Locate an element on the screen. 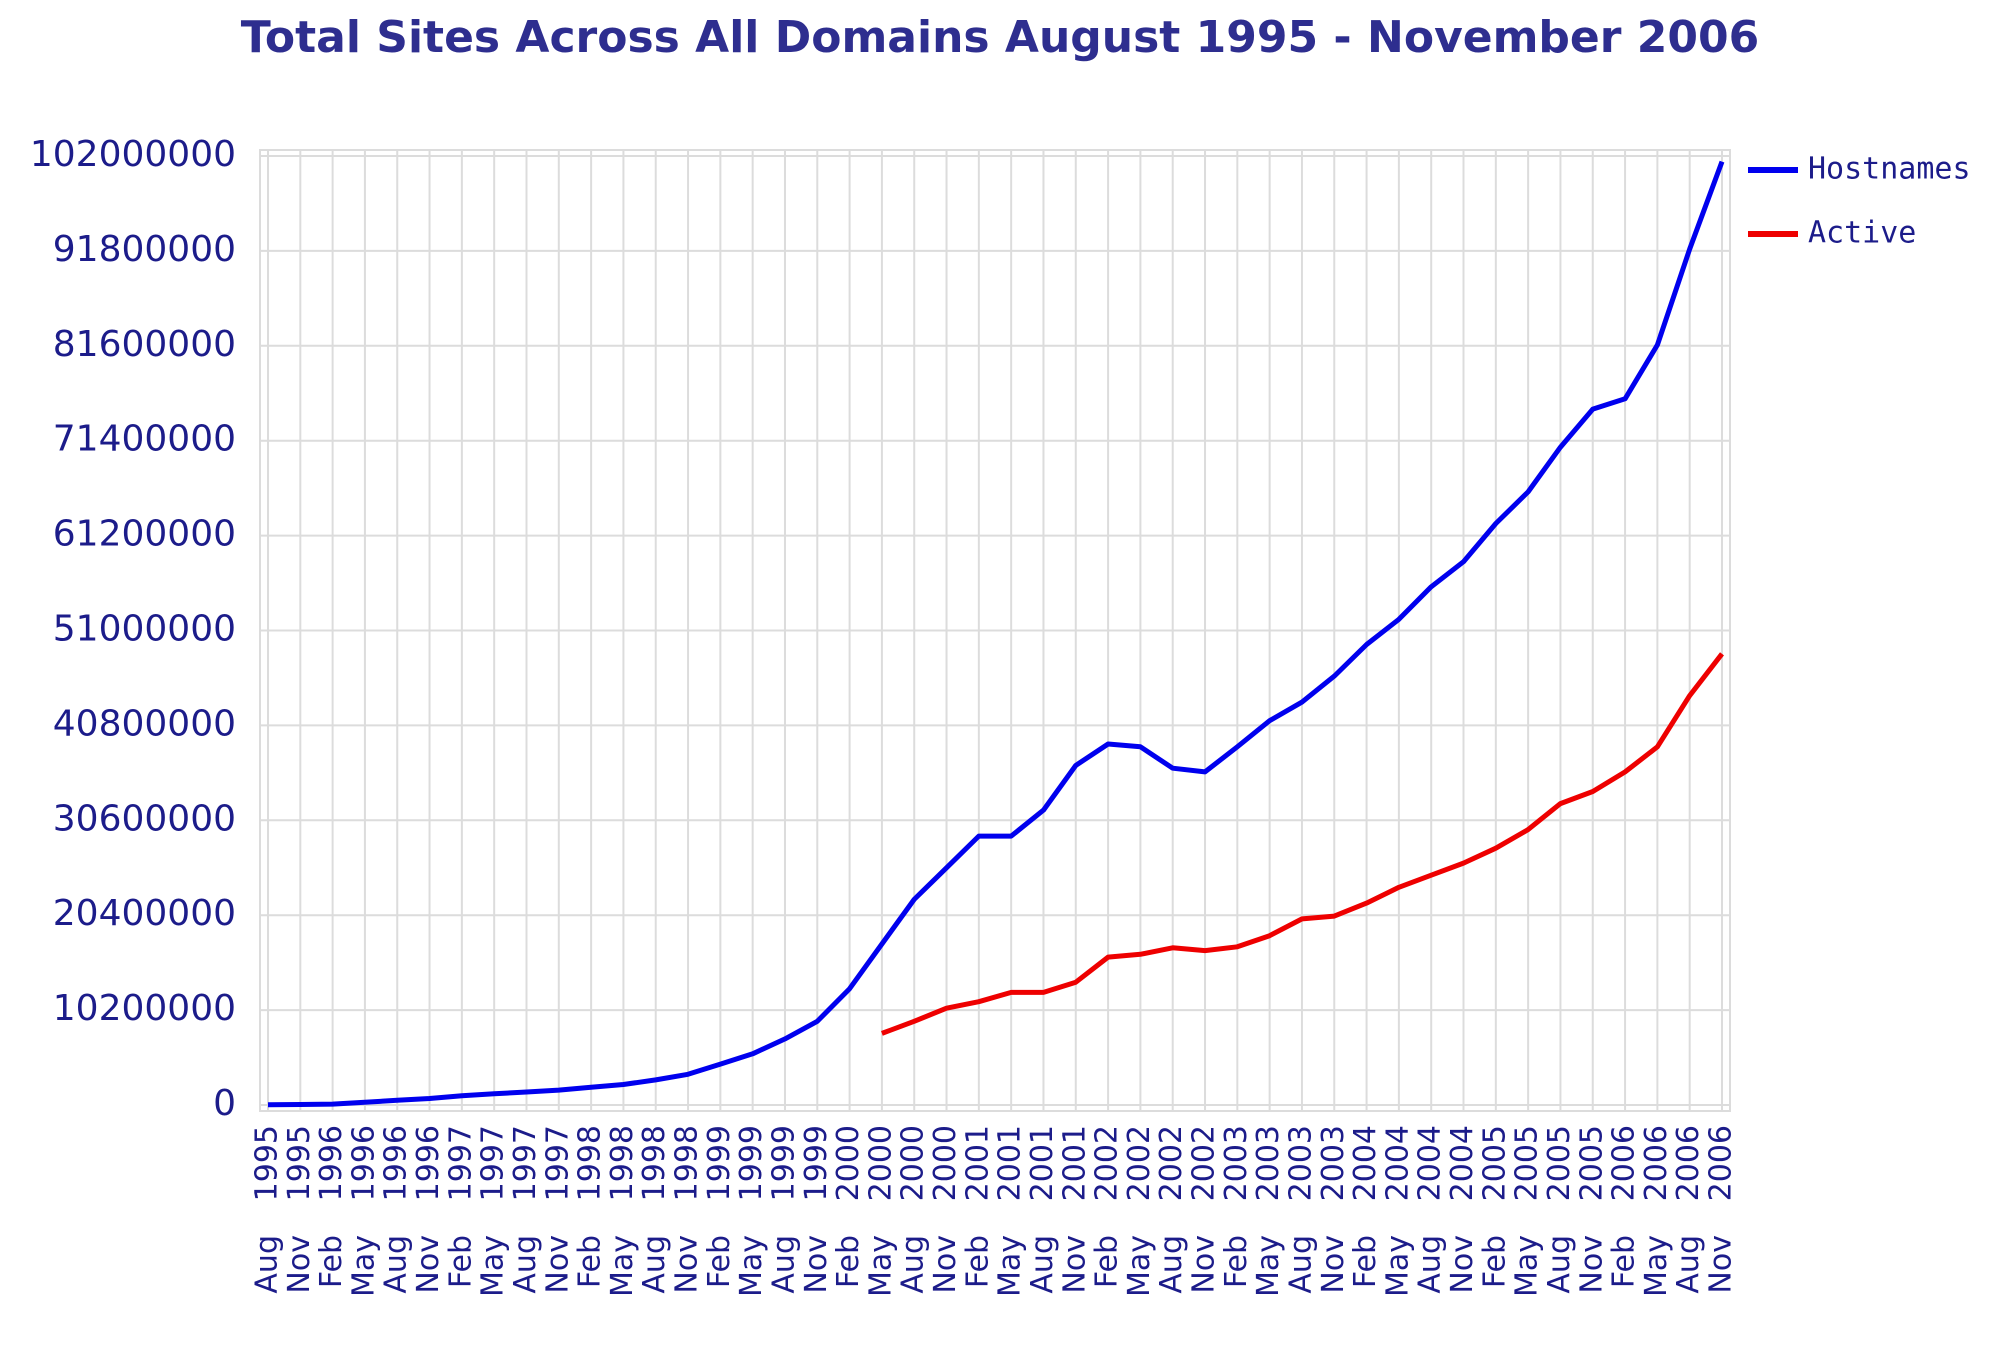 Image resolution: width=2000 pixels, height=1354 pixels. y-tick-label: 30600000 is located at coordinates (144, 818).